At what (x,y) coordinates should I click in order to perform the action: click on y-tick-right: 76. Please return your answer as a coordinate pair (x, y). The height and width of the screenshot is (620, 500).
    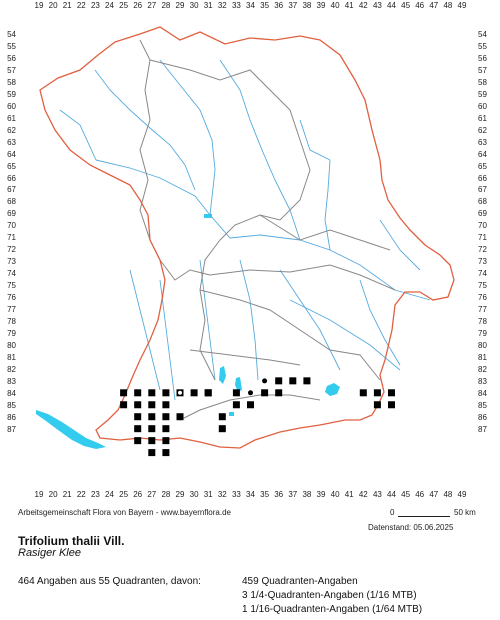
    Looking at the image, I should click on (482, 298).